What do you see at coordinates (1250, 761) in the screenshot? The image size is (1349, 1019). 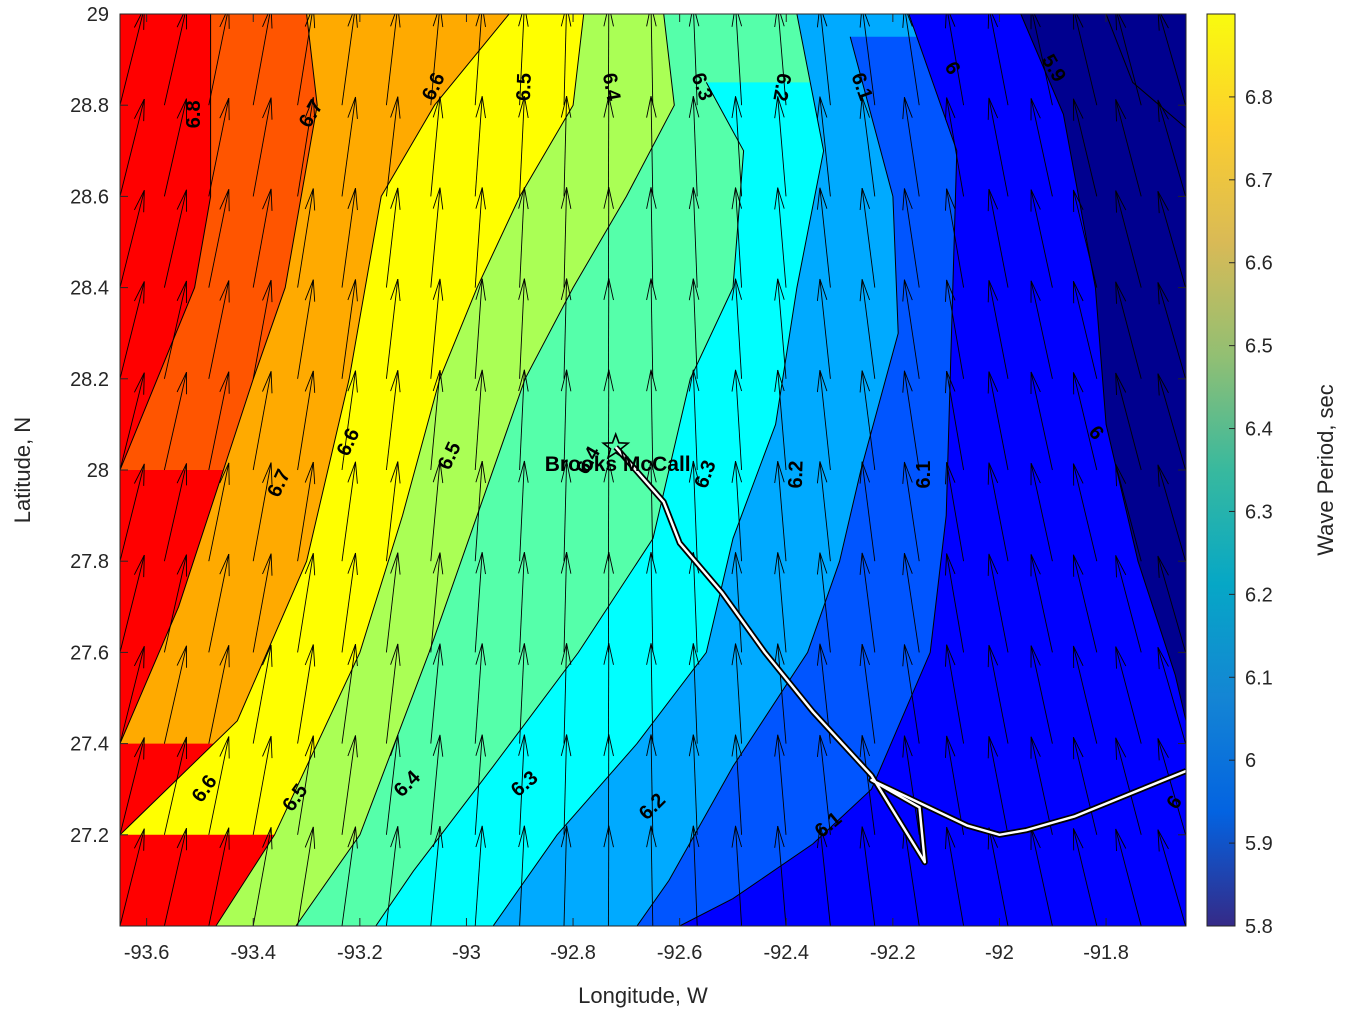 I see `colorbar-tick-label: 6` at bounding box center [1250, 761].